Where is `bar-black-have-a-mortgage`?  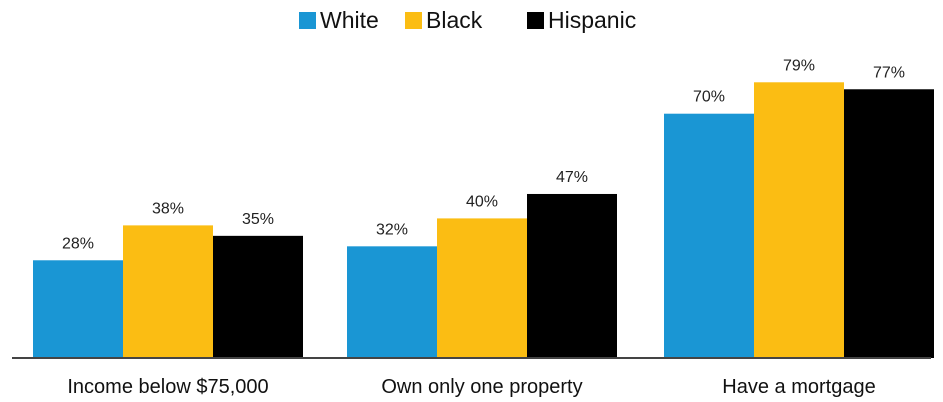 bar-black-have-a-mortgage is located at coordinates (799, 220).